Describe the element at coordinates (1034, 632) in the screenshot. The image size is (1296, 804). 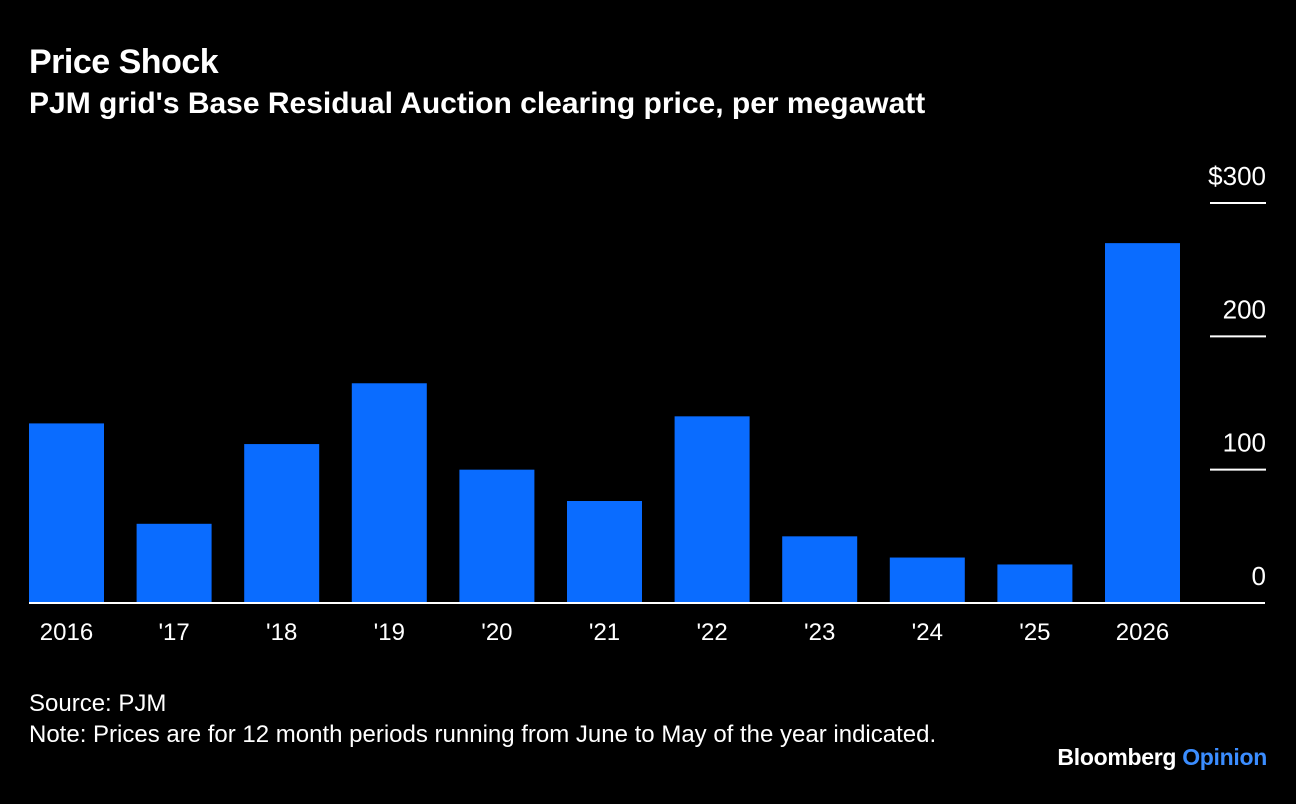
I see `x-tick-label: '25` at that location.